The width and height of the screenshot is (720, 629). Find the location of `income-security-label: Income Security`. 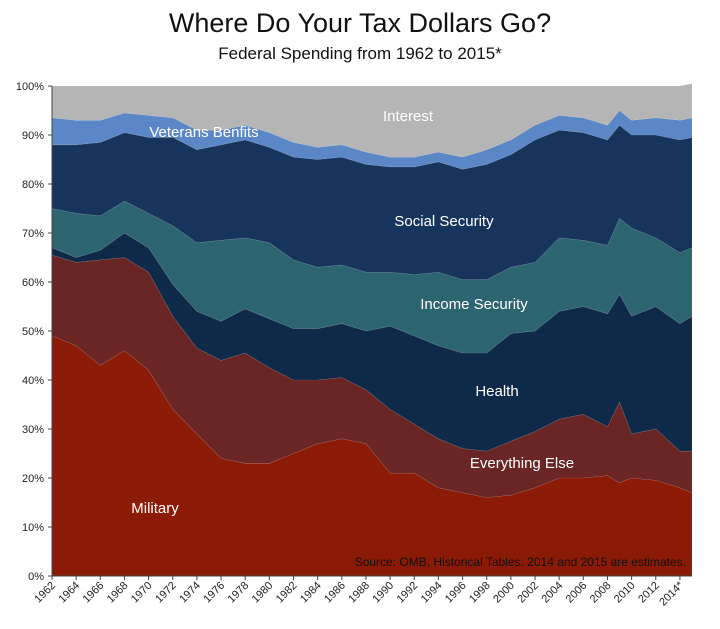

income-security-label: Income Security is located at coordinates (474, 304).